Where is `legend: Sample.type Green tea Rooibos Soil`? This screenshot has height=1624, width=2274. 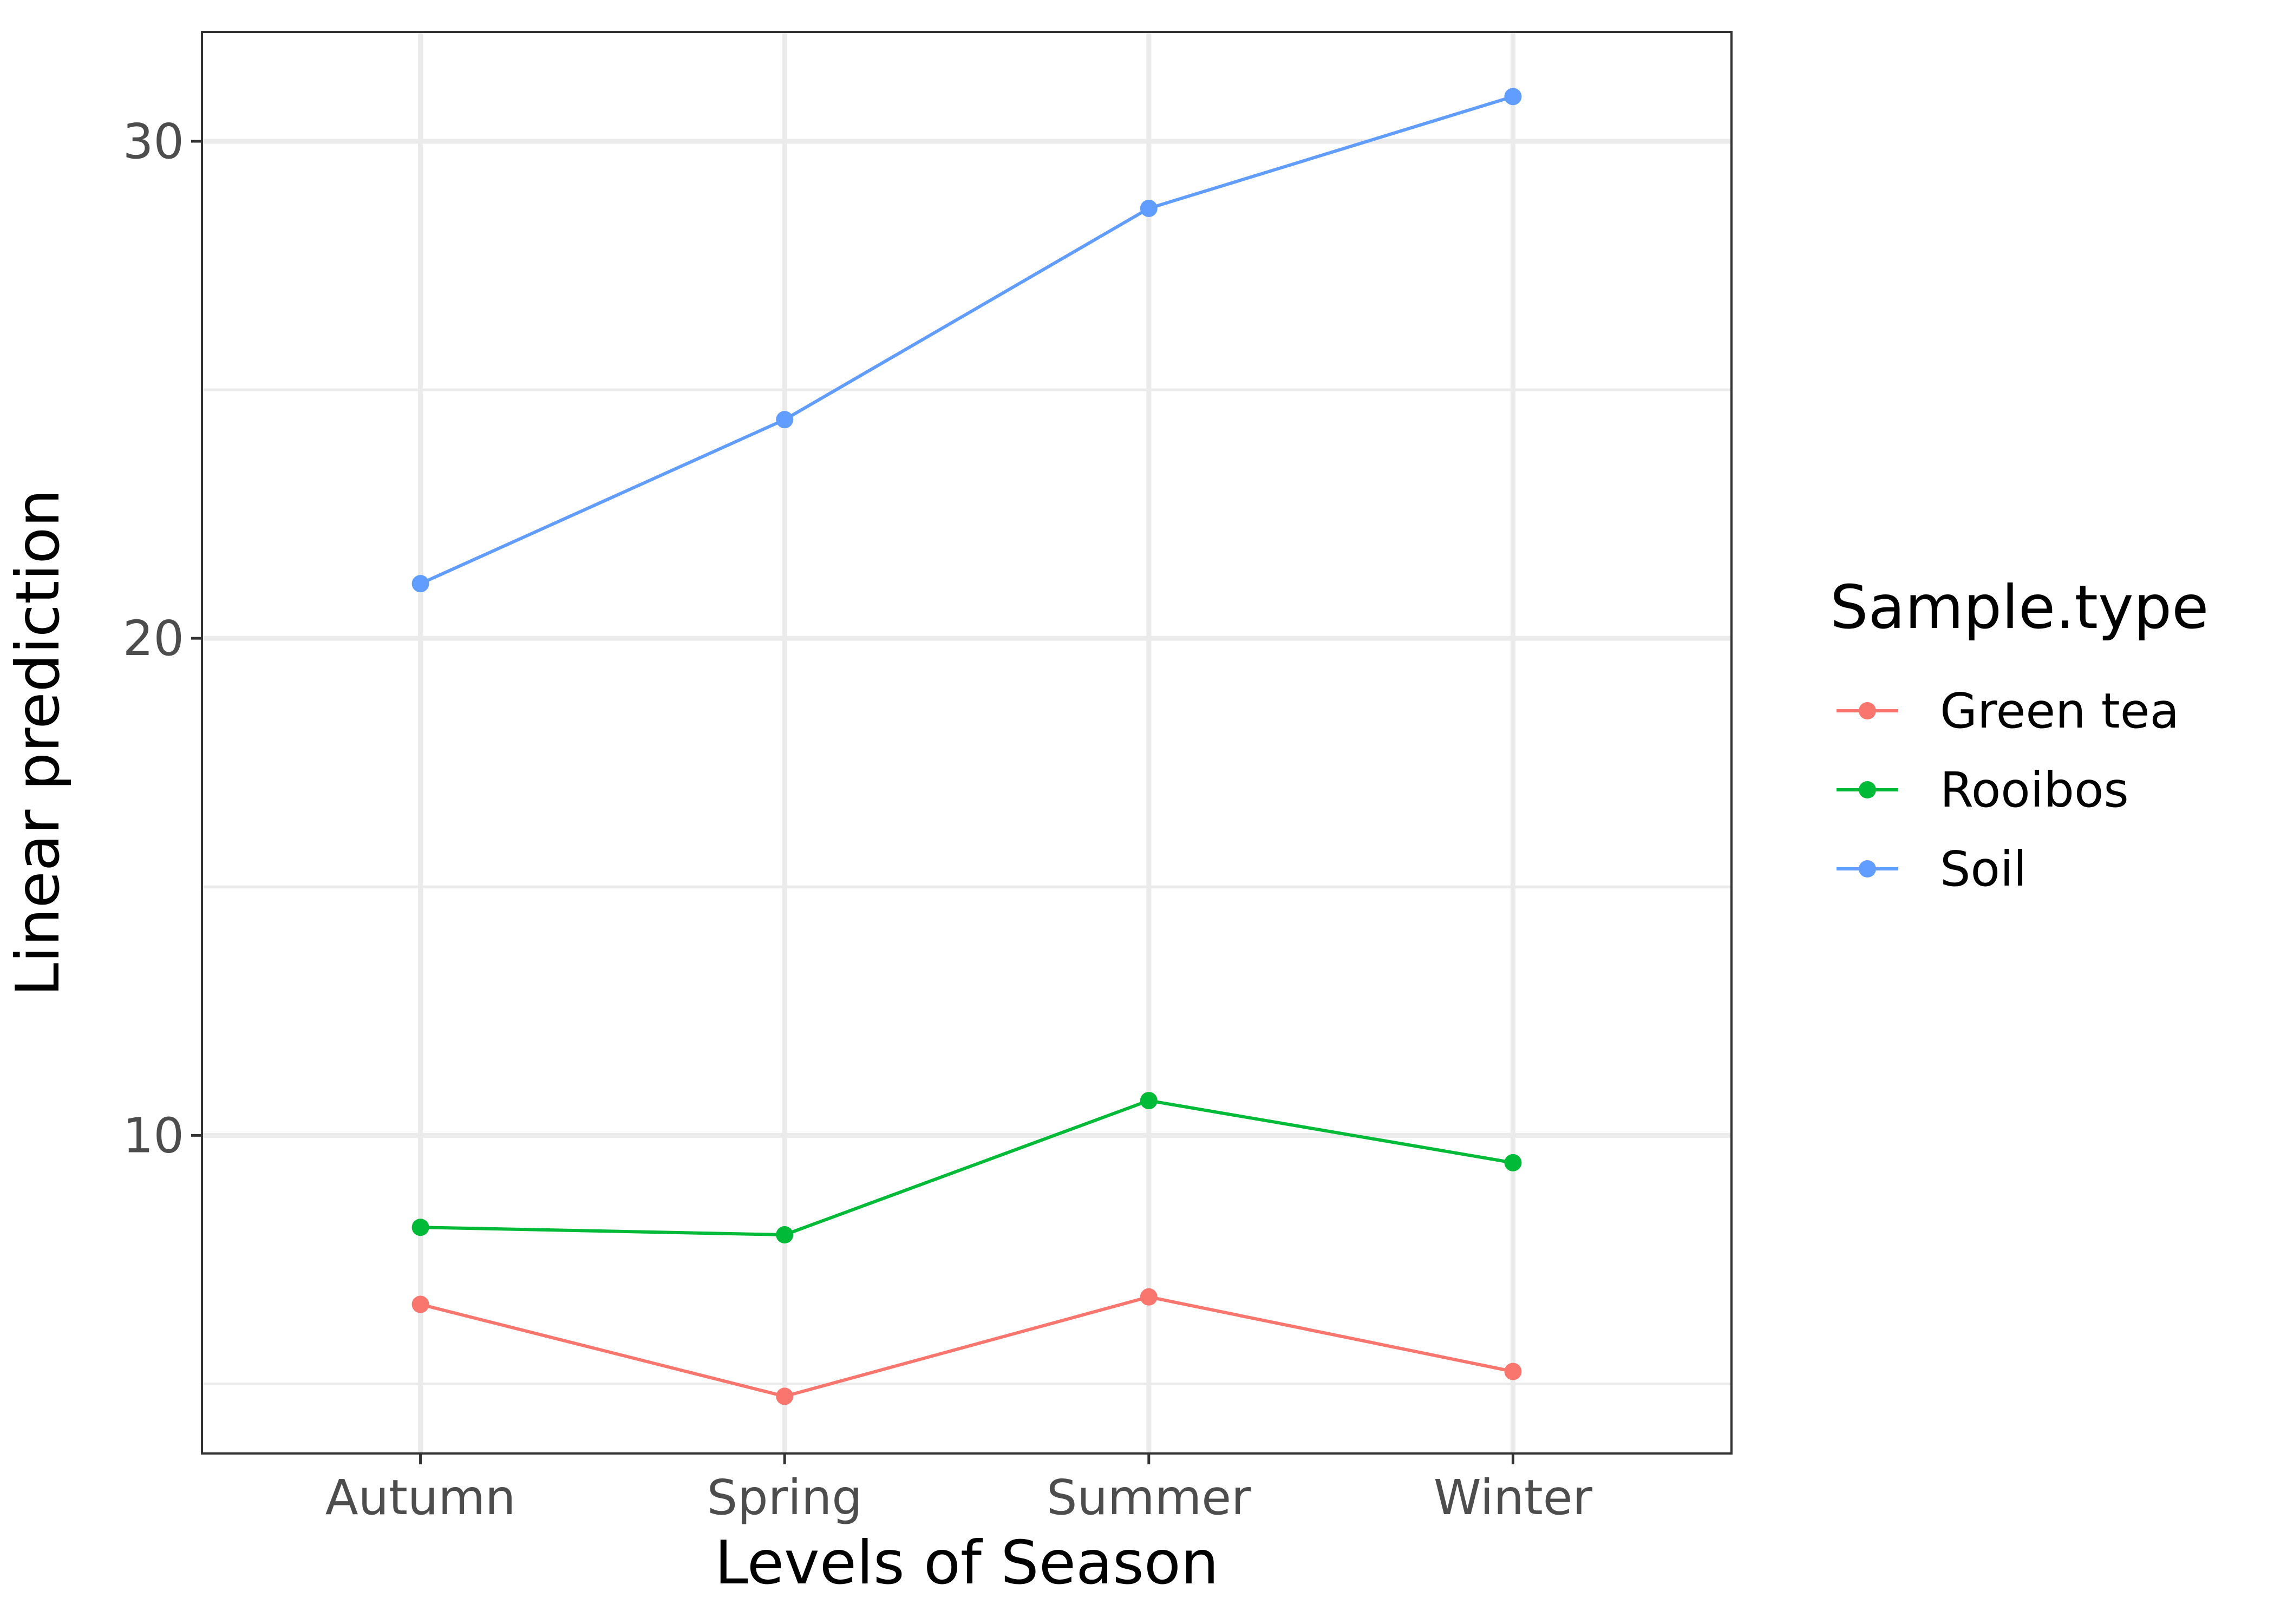 legend: Sample.type Green tea Rooibos Soil is located at coordinates (2019, 735).